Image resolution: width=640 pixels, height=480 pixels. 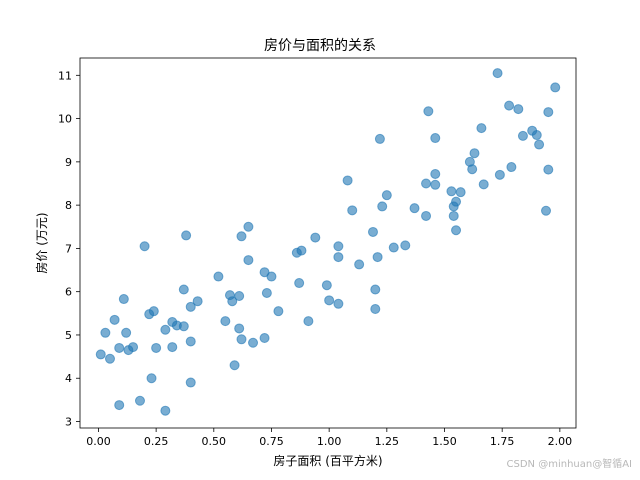 I want to click on x-tick-label-8: 2.00, so click(x=560, y=441).